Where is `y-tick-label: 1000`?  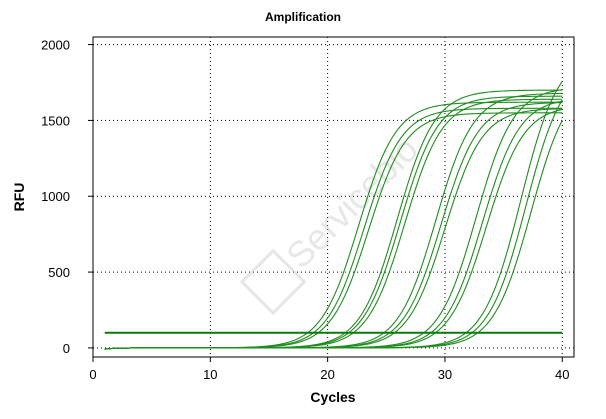 y-tick-label: 1000 is located at coordinates (55, 196).